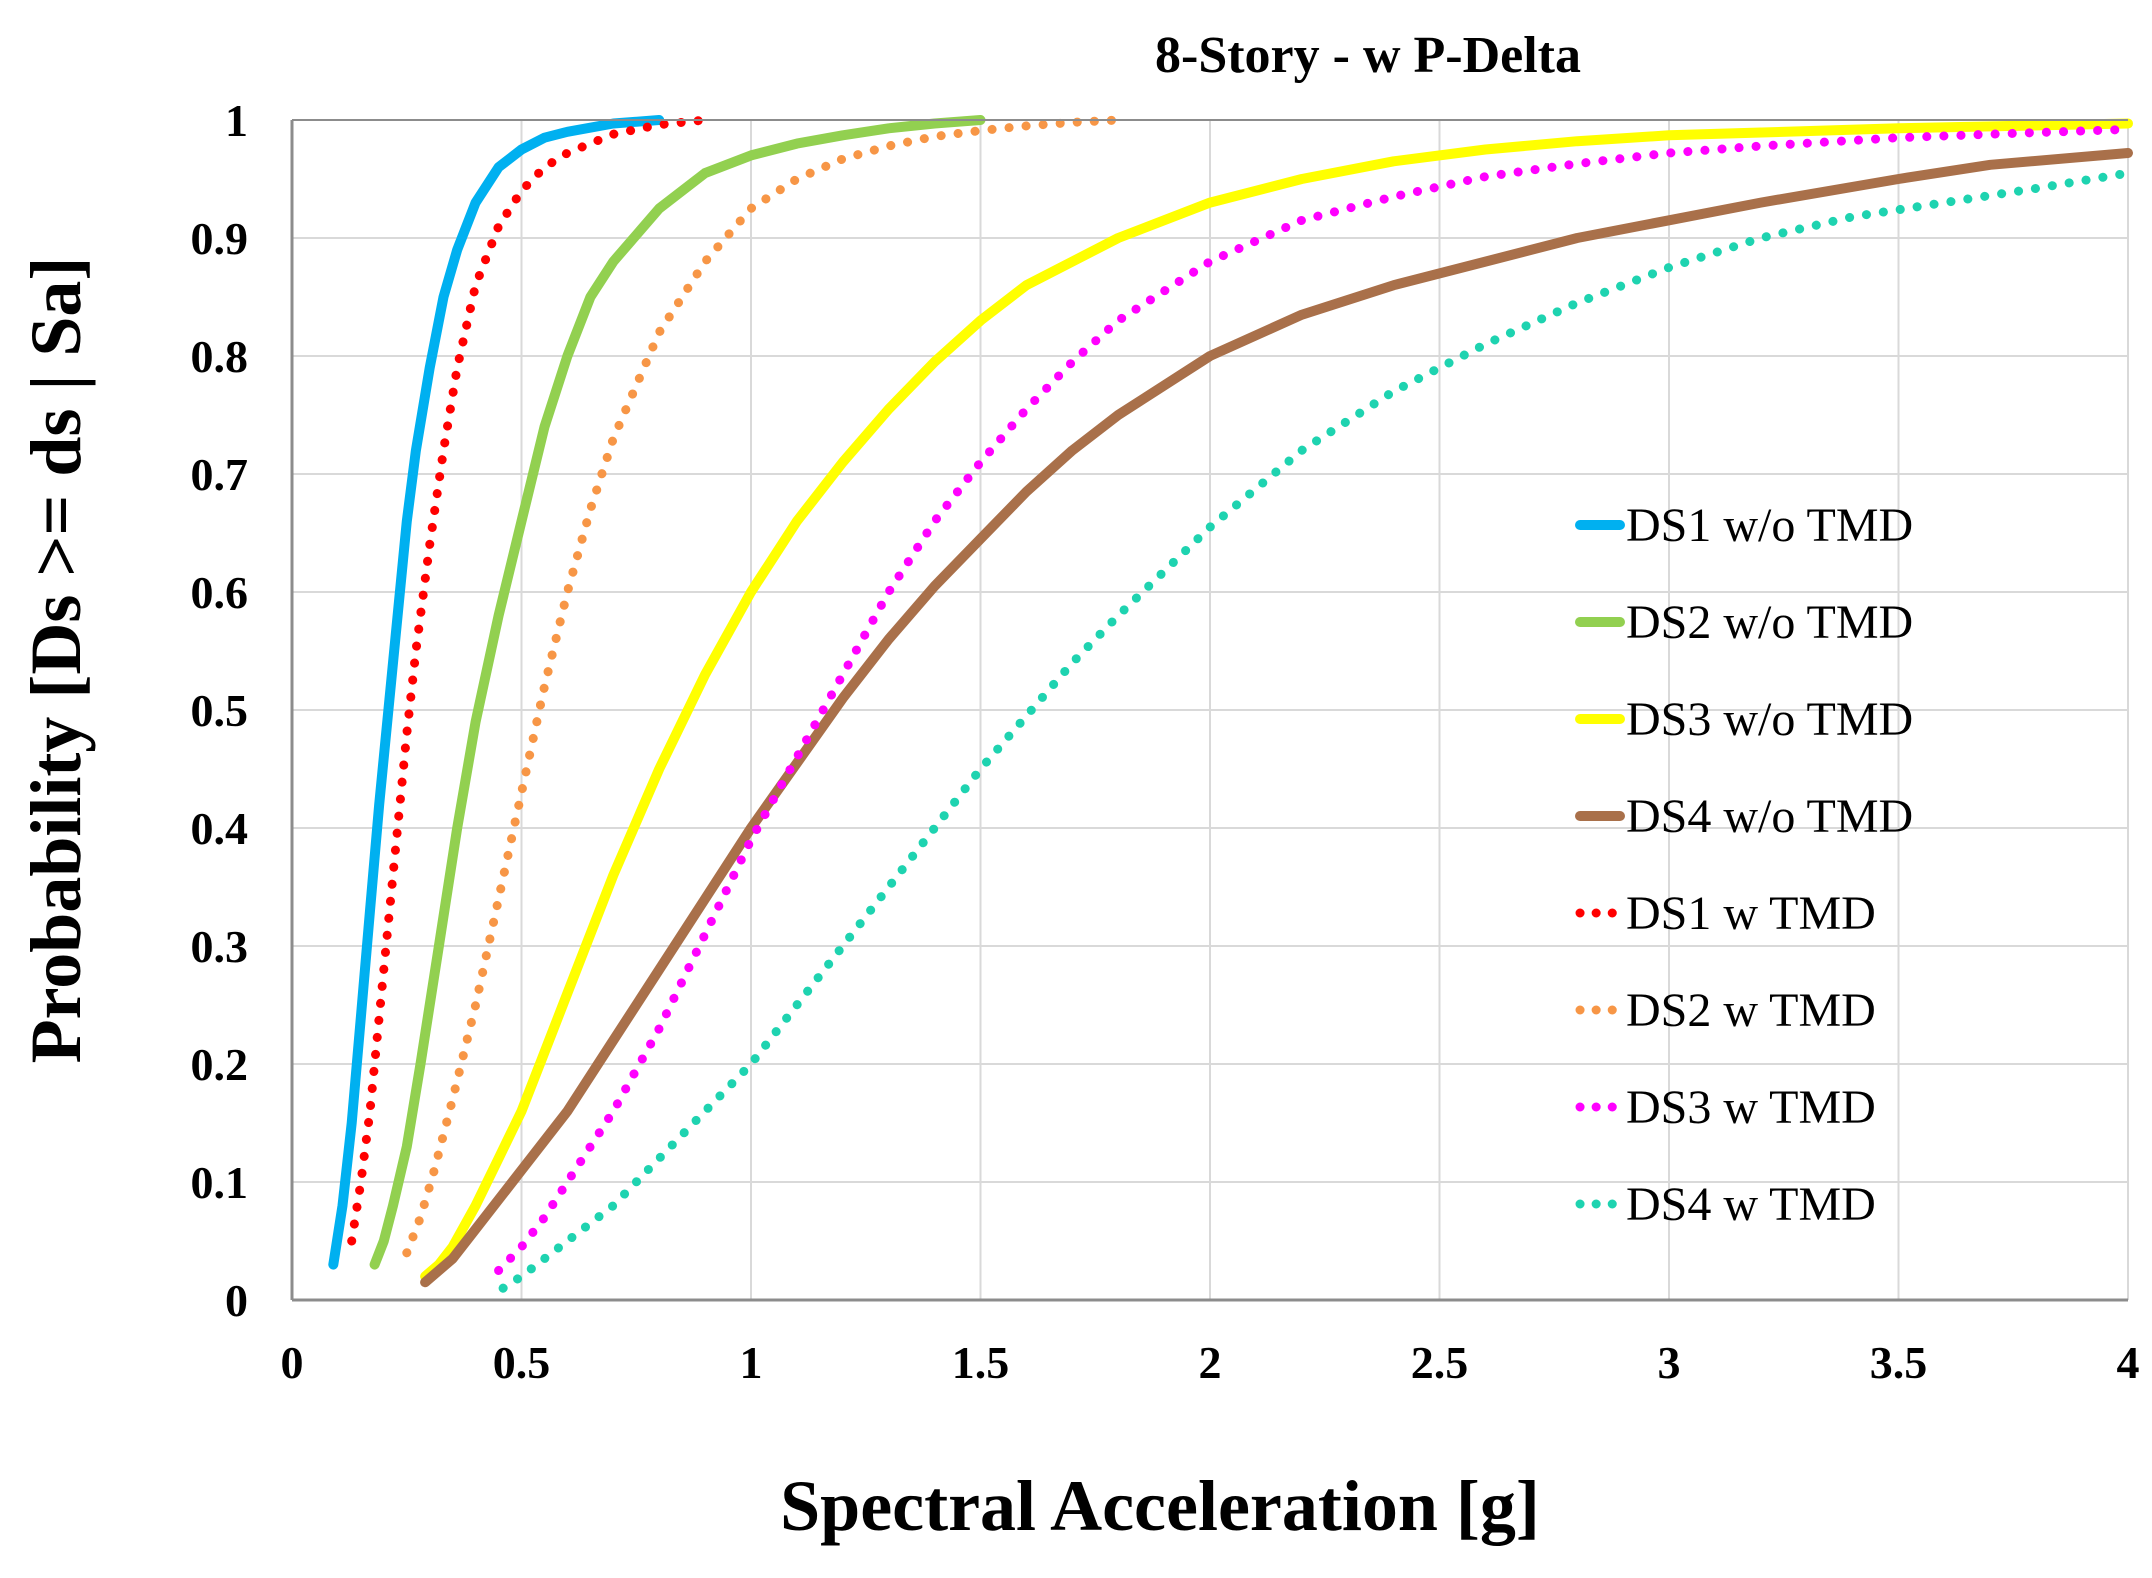  What do you see at coordinates (220, 238) in the screenshot?
I see `y-tick-label: 0.9` at bounding box center [220, 238].